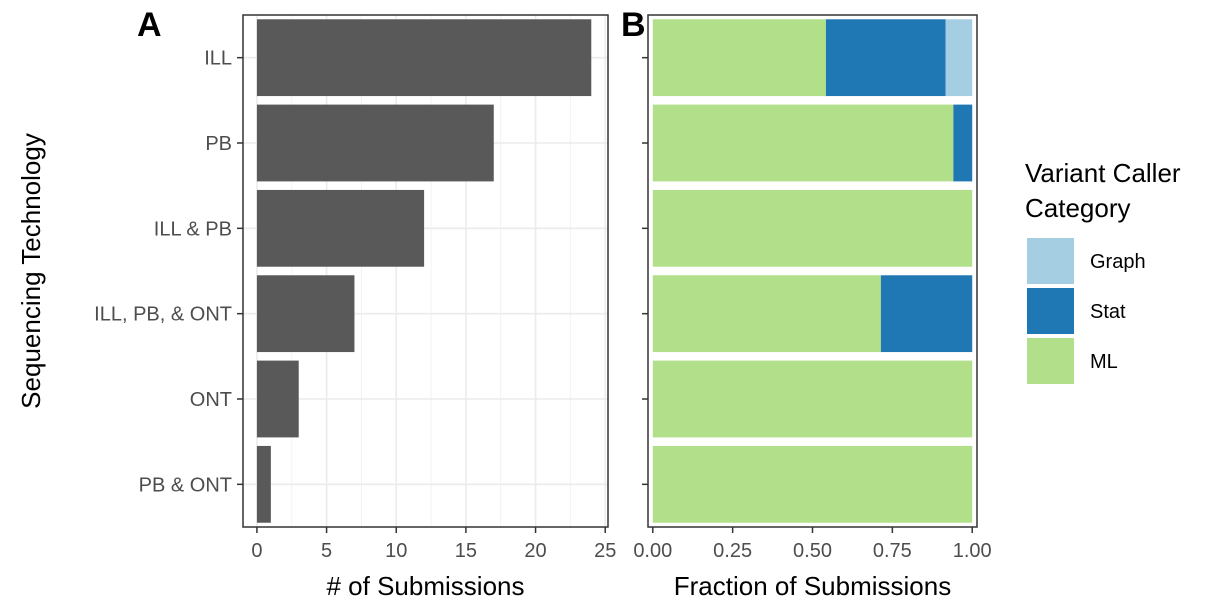  I want to click on legend-title-line-1: Variant Caller, so click(1103, 173).